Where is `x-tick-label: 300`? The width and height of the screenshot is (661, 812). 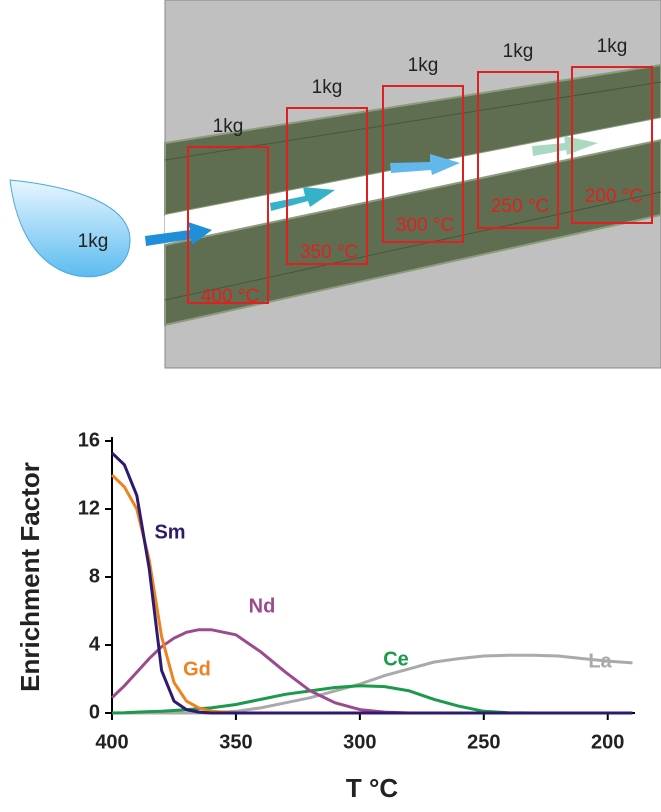
x-tick-label: 300 is located at coordinates (359, 742).